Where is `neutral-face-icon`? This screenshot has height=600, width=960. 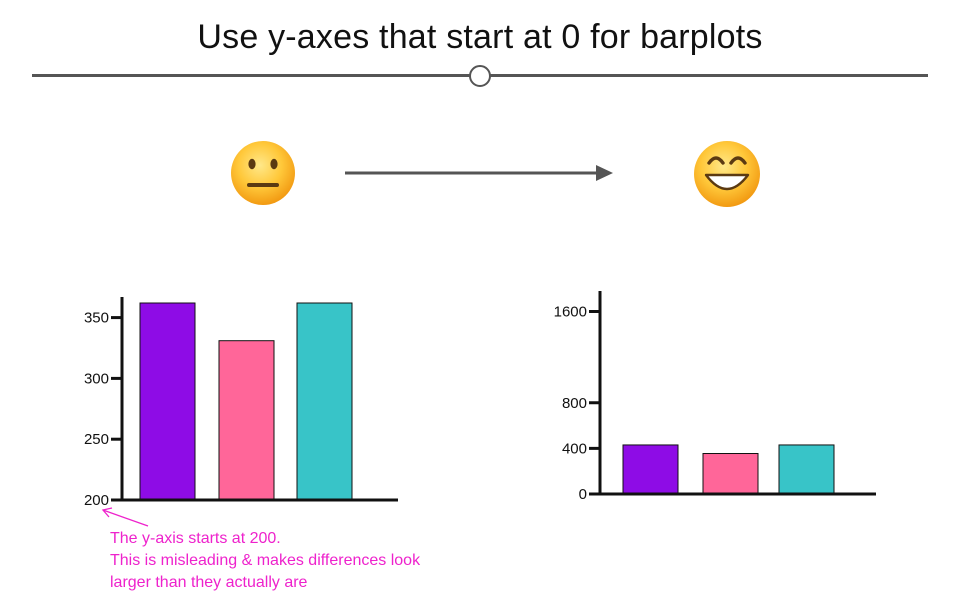 neutral-face-icon is located at coordinates (263, 173).